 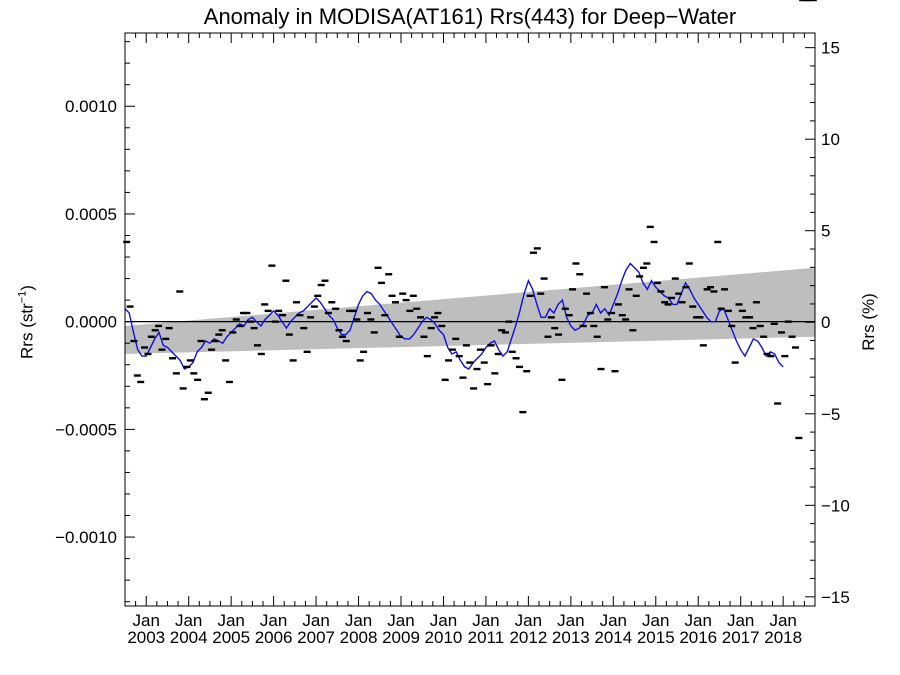 I want to click on y-left-tick-label: 0.0005, so click(x=91, y=214).